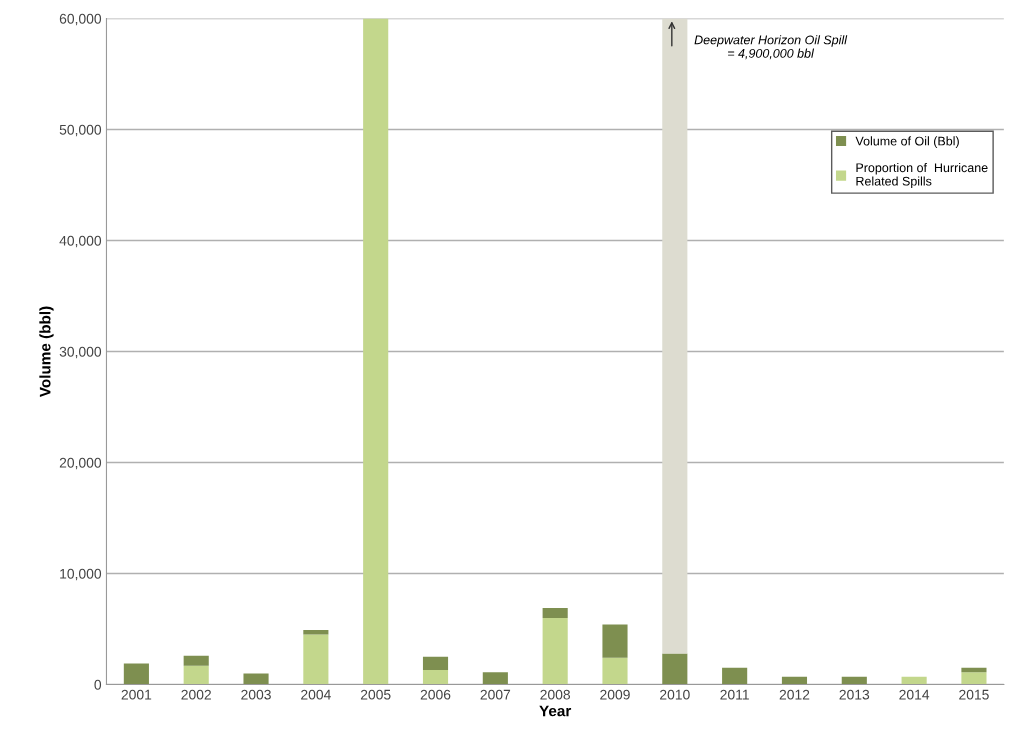 The height and width of the screenshot is (740, 1014). What do you see at coordinates (555, 711) in the screenshot?
I see `x-axis-title: Year` at bounding box center [555, 711].